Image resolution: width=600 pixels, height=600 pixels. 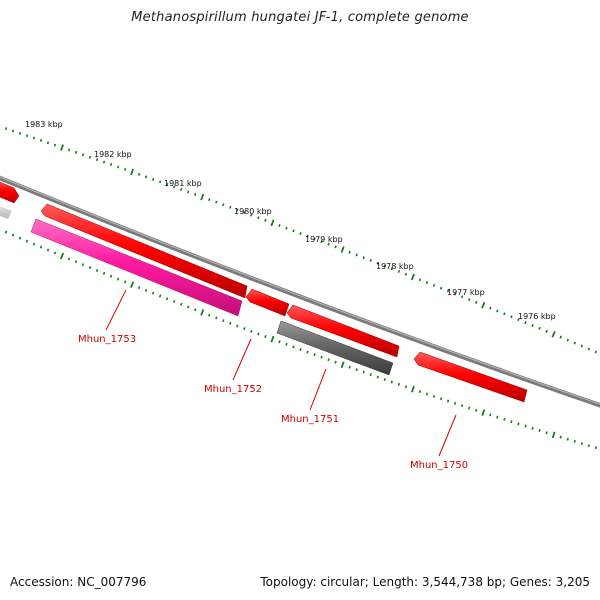 What do you see at coordinates (439, 465) in the screenshot?
I see `gene-label-mhun-1750: Mhun_1750` at bounding box center [439, 465].